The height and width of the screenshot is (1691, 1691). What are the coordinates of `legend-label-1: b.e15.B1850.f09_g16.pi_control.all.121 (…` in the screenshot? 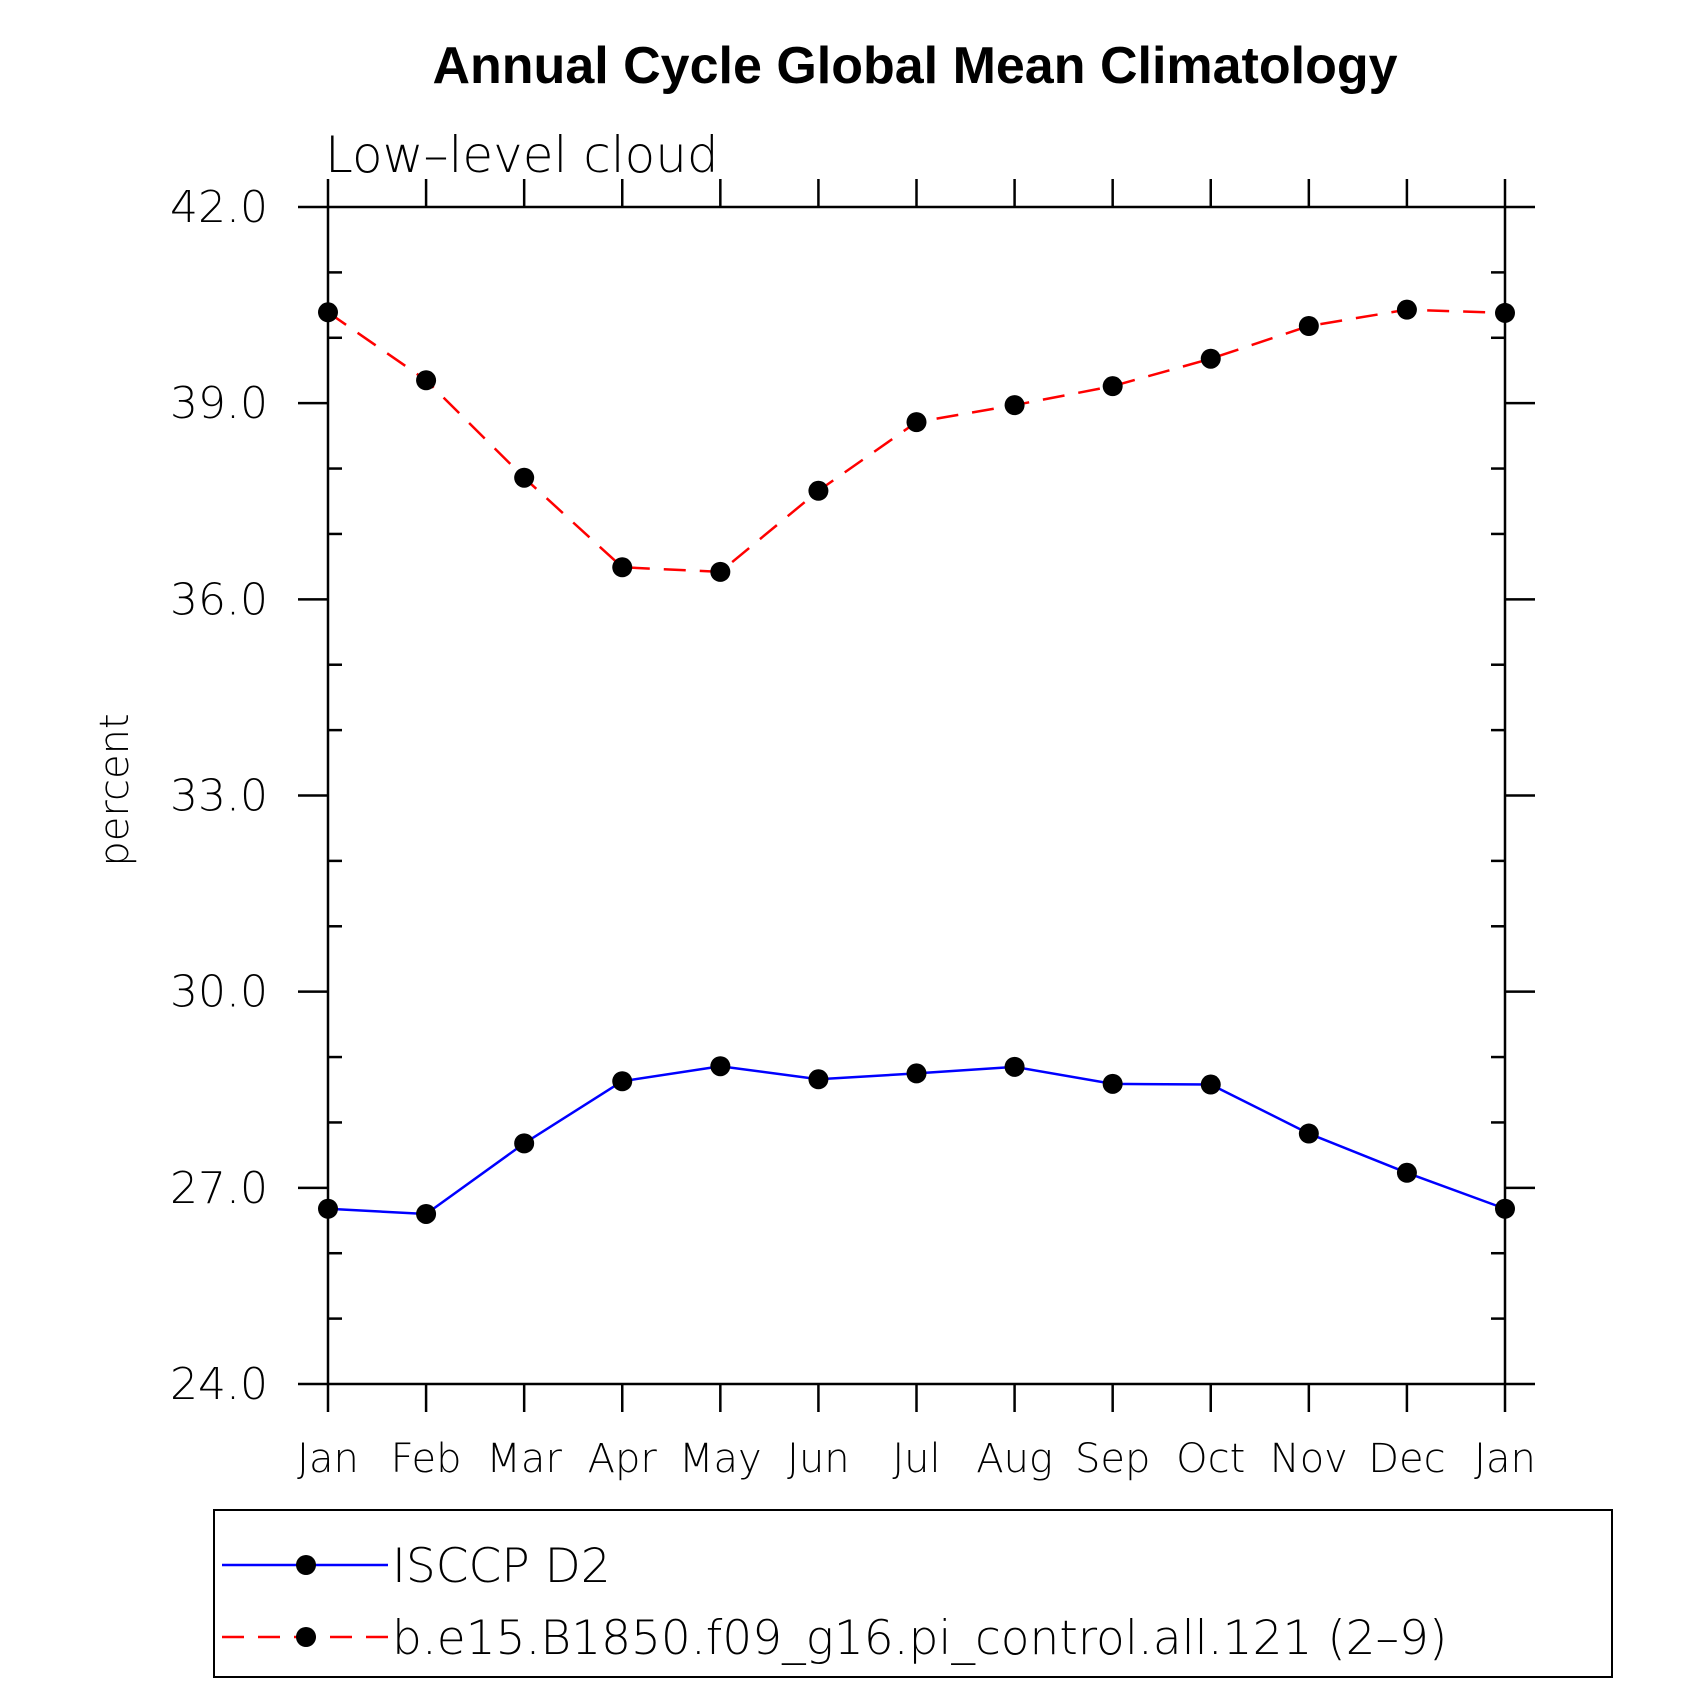 It's located at (919, 1638).